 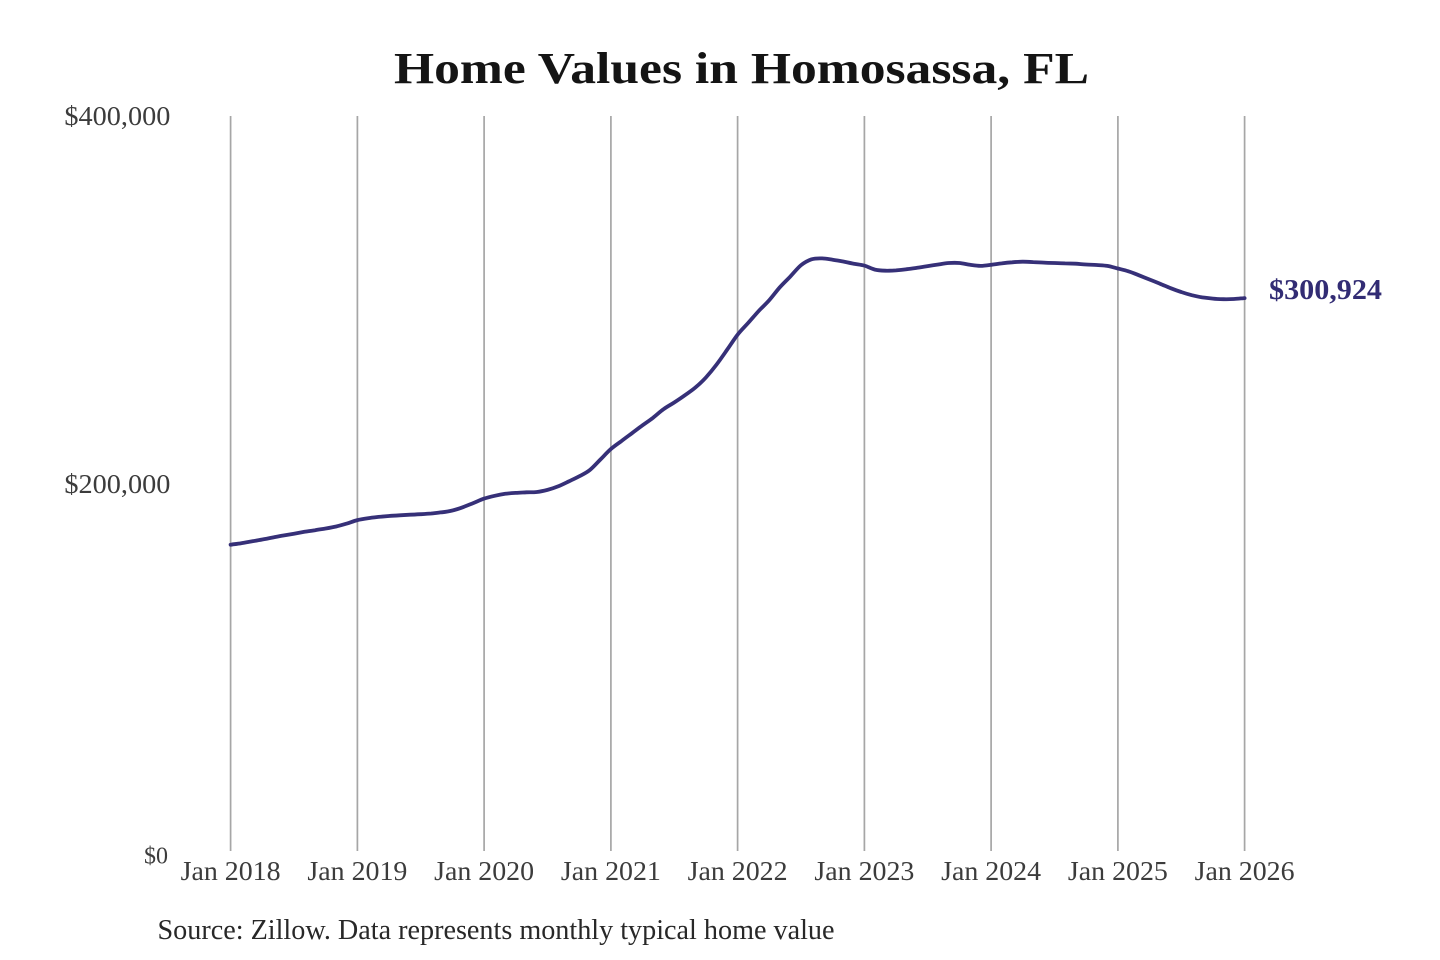 What do you see at coordinates (1118, 870) in the screenshot?
I see `svg-text: Jan 2025` at bounding box center [1118, 870].